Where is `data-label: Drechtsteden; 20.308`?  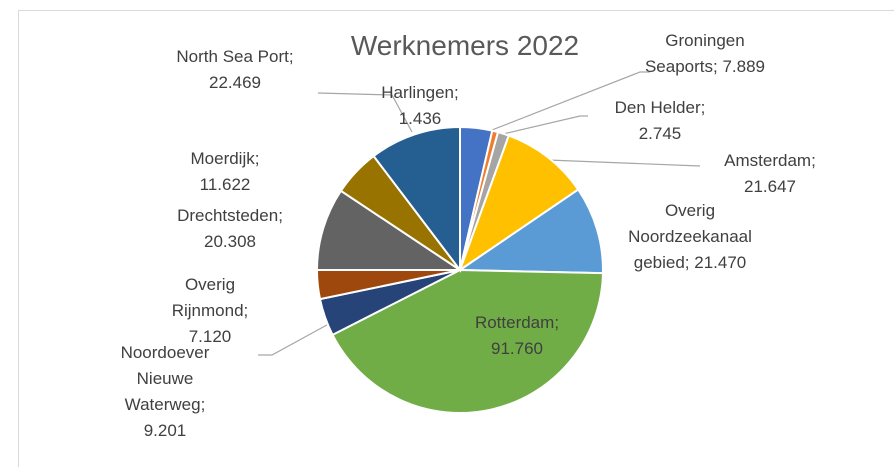
data-label: Drechtsteden; 20.308 is located at coordinates (230, 229).